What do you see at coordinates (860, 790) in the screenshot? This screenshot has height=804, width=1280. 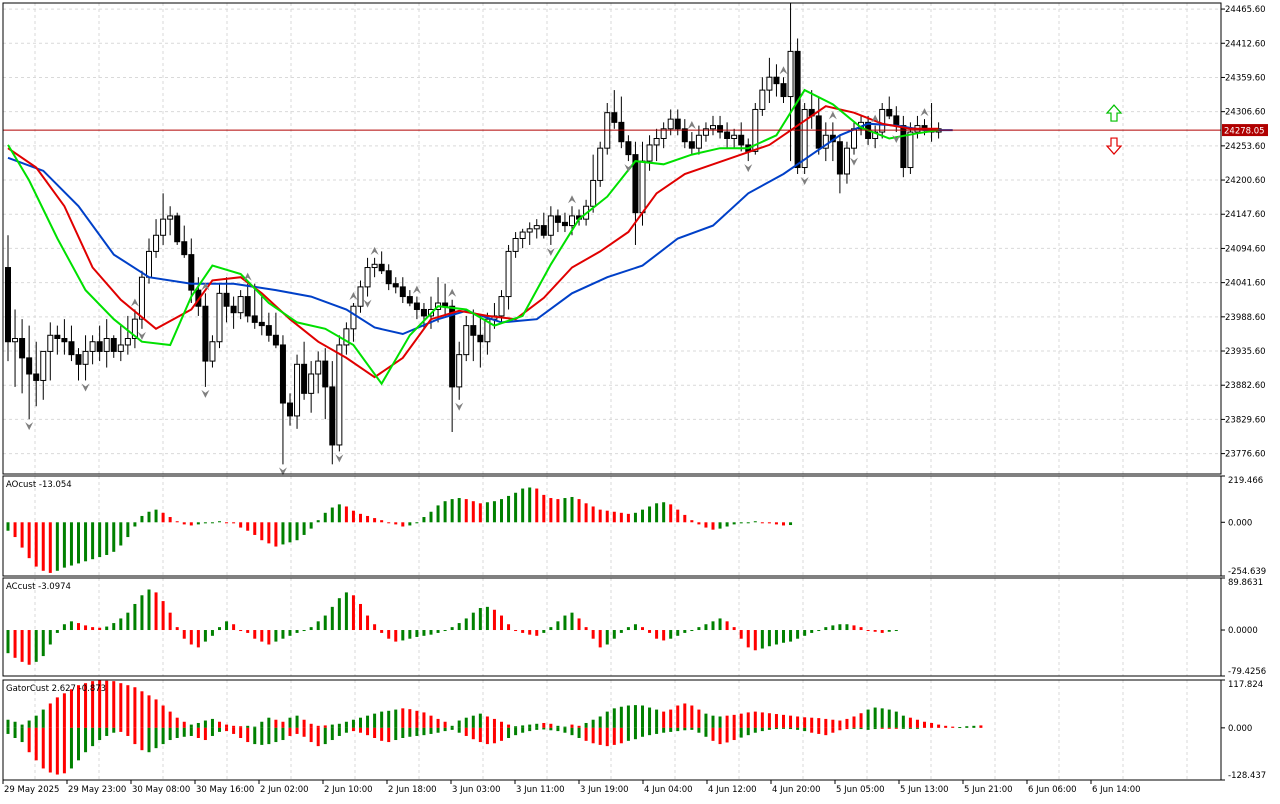 I see `time-axis-label: 5 Jun 05:00` at bounding box center [860, 790].